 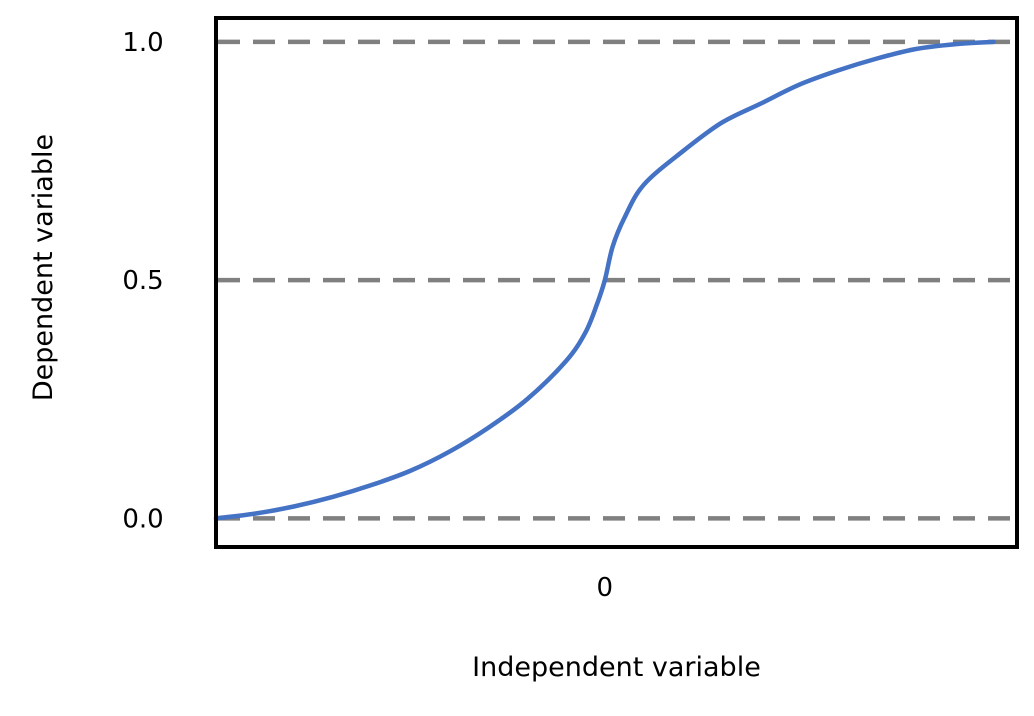 I want to click on y-tick-label: 0.5, so click(x=142, y=281).